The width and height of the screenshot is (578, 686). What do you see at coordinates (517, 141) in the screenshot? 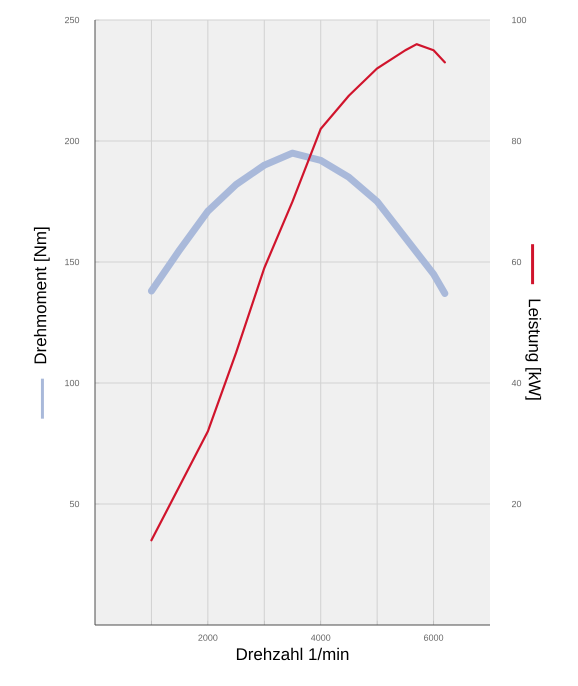
I see `y2-tick-label: 80` at bounding box center [517, 141].